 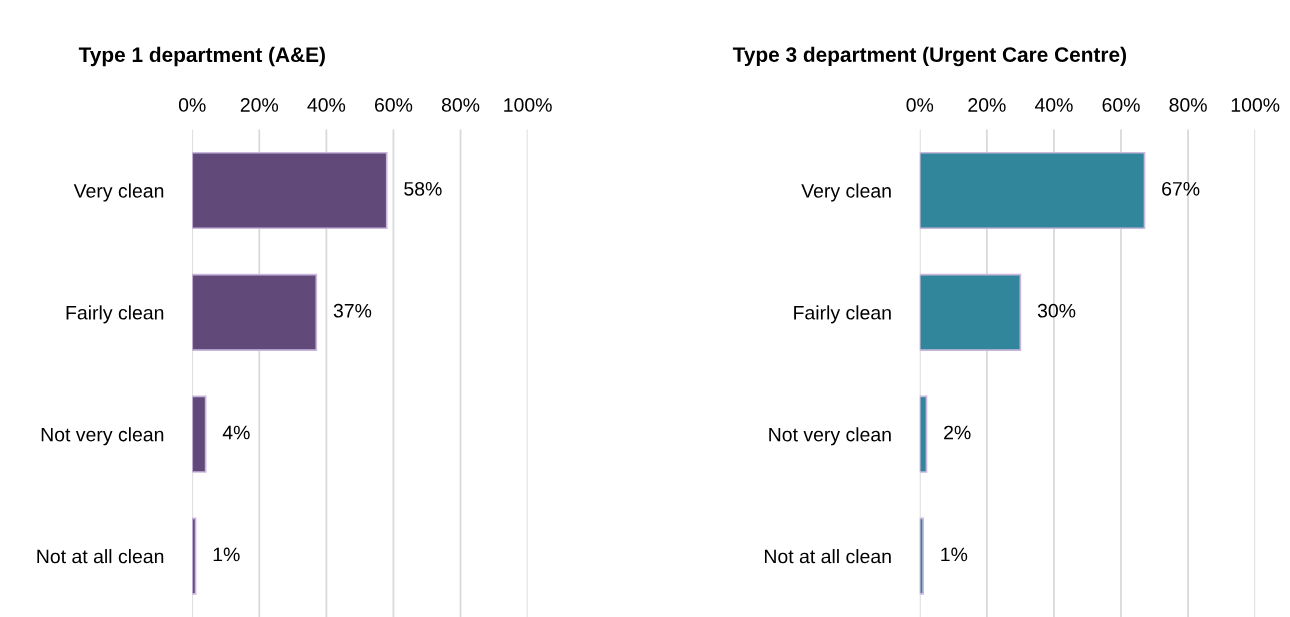 I want to click on chart-title: Type 1 department (A&E), so click(x=201, y=56).